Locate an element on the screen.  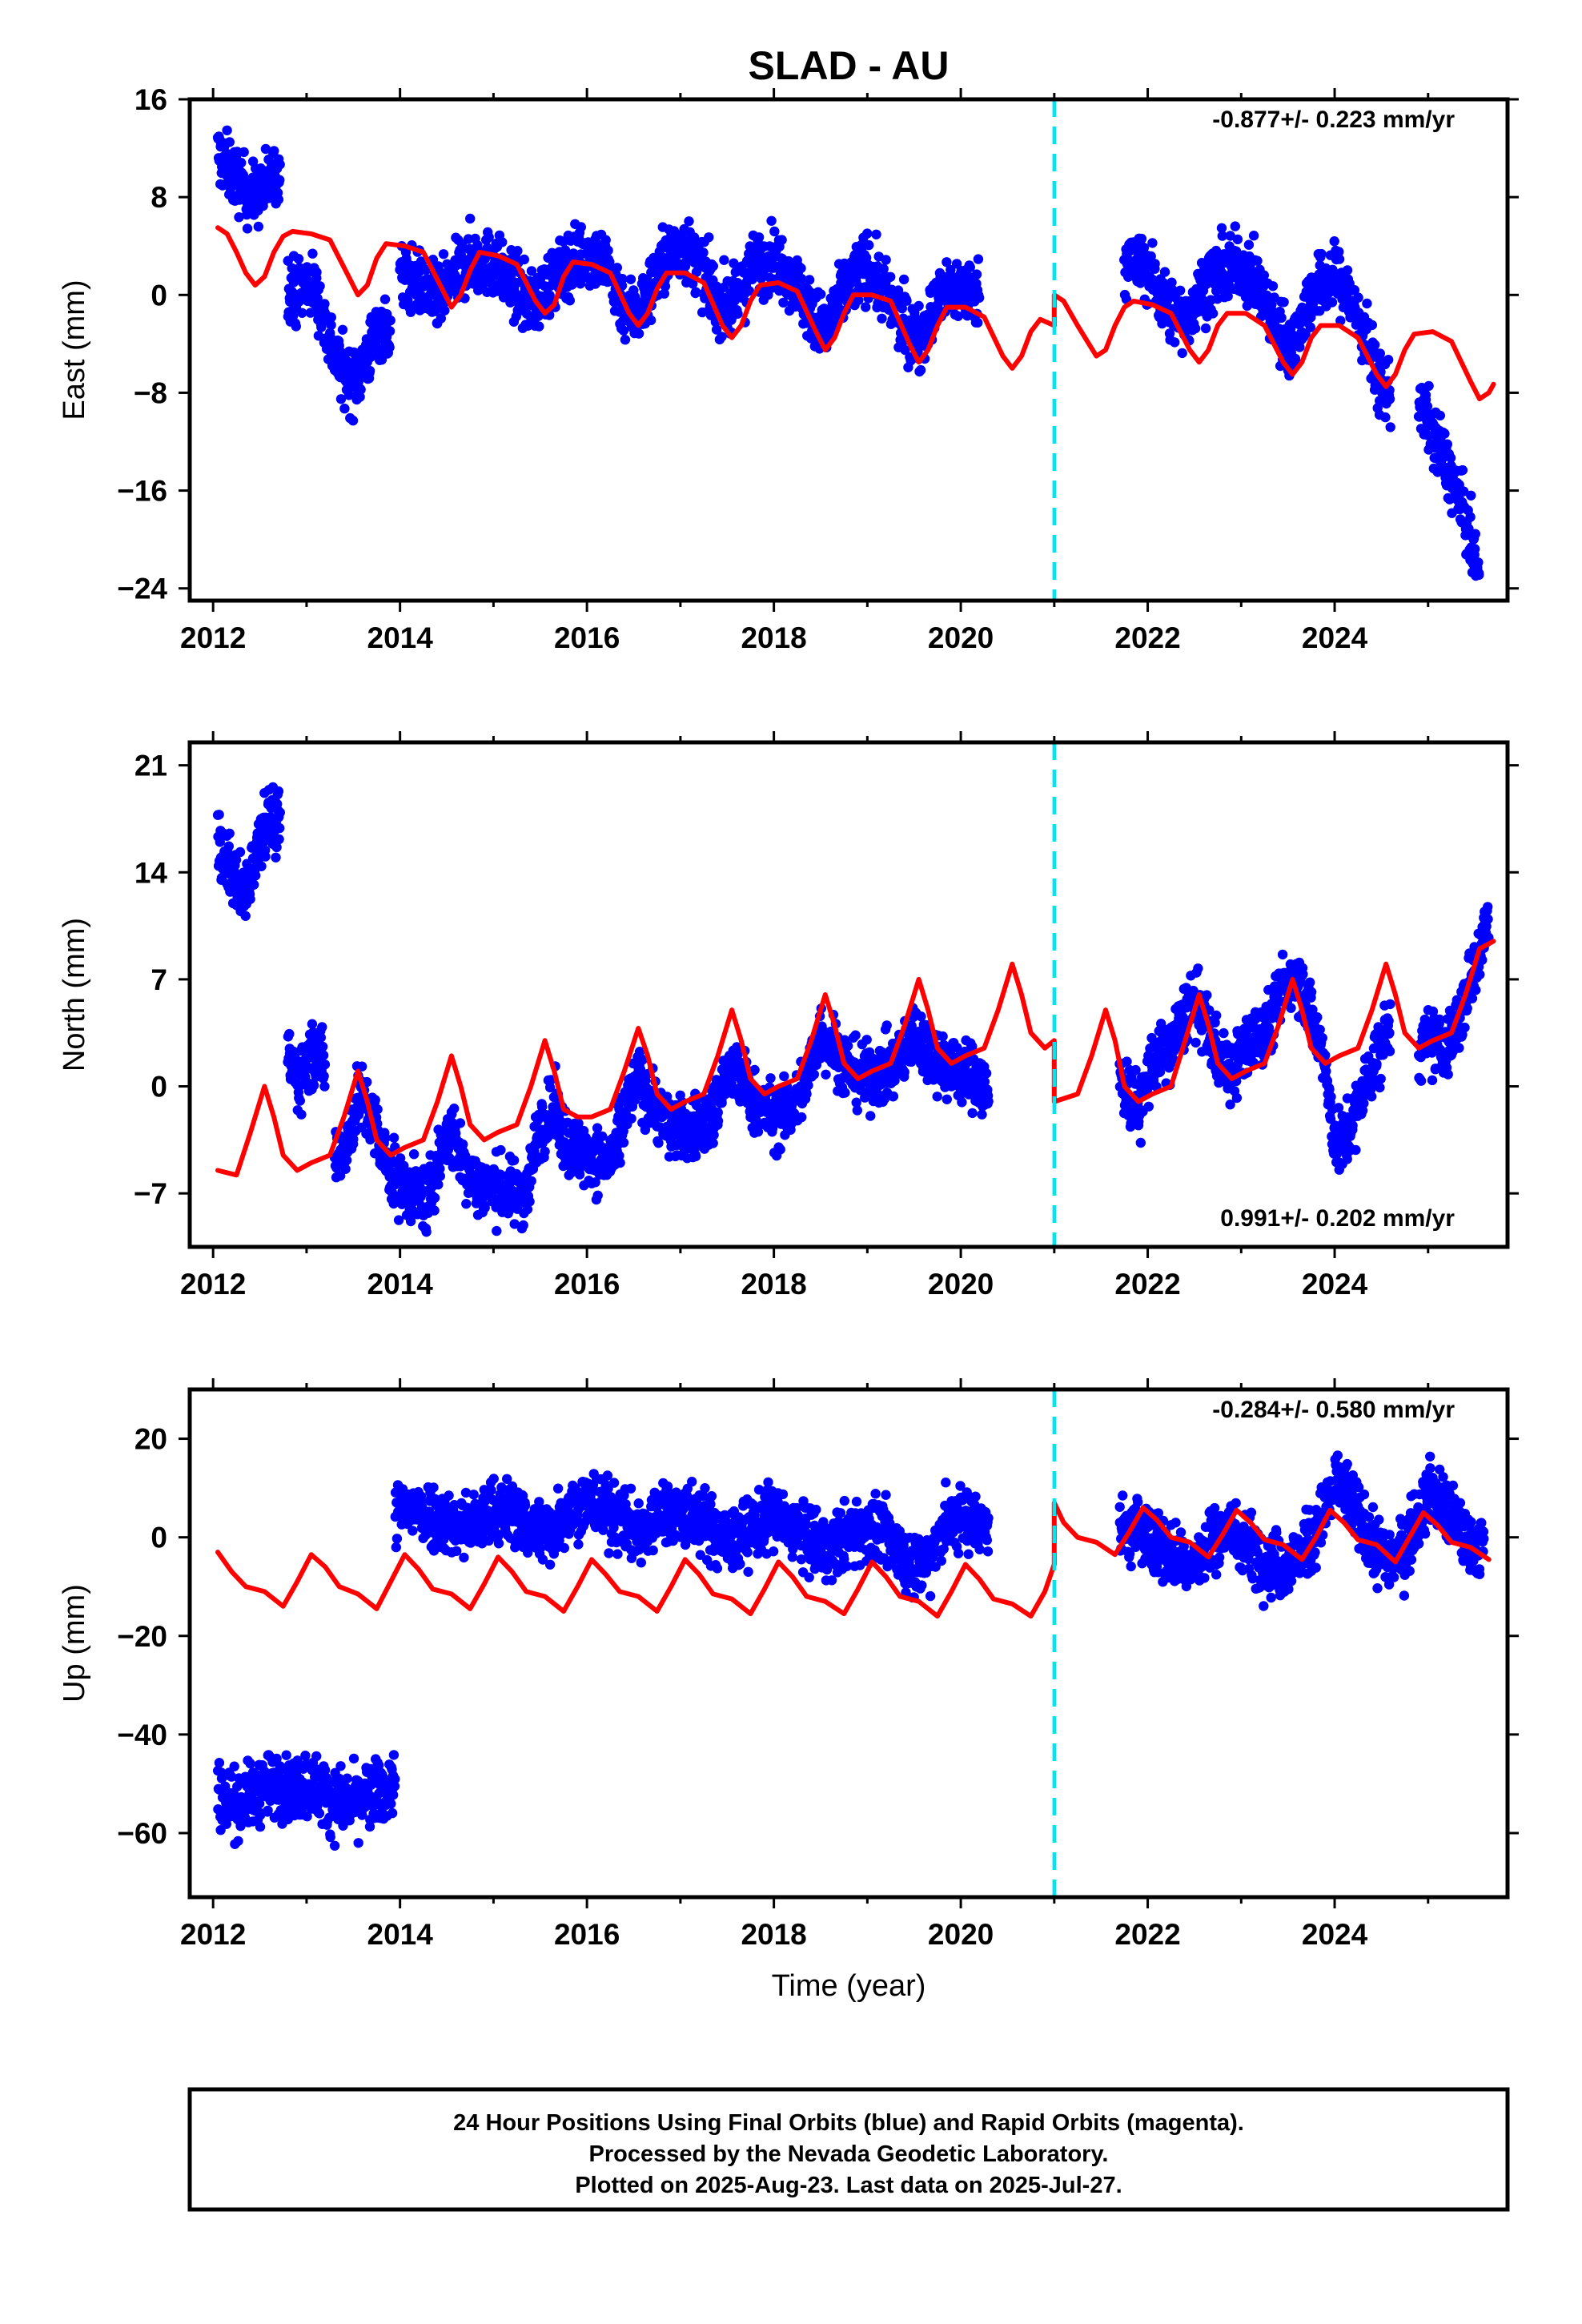
y-axis-label-east: East (mm) is located at coordinates (74, 349).